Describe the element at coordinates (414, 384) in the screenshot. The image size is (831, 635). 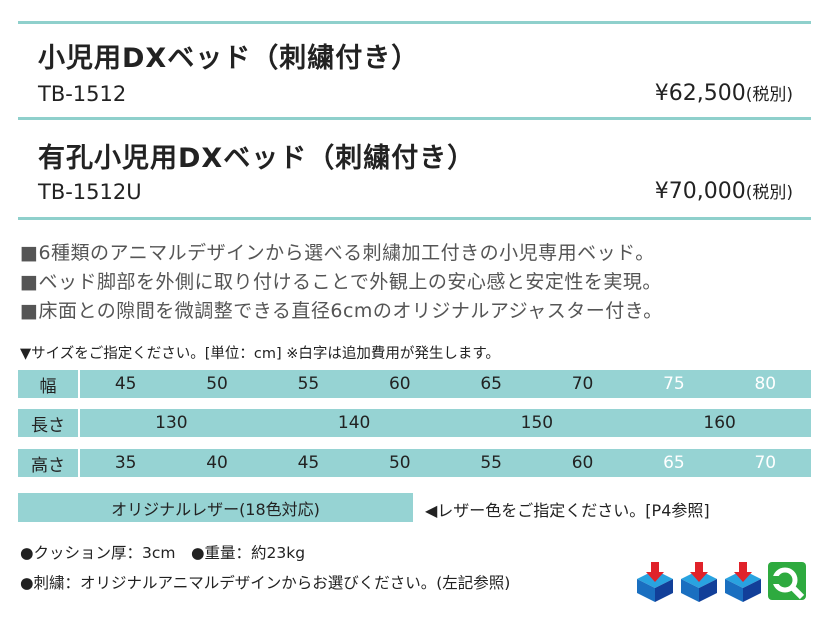
I see `size-row-width: 幅 45 50 55 60 65 70 75 80` at that location.